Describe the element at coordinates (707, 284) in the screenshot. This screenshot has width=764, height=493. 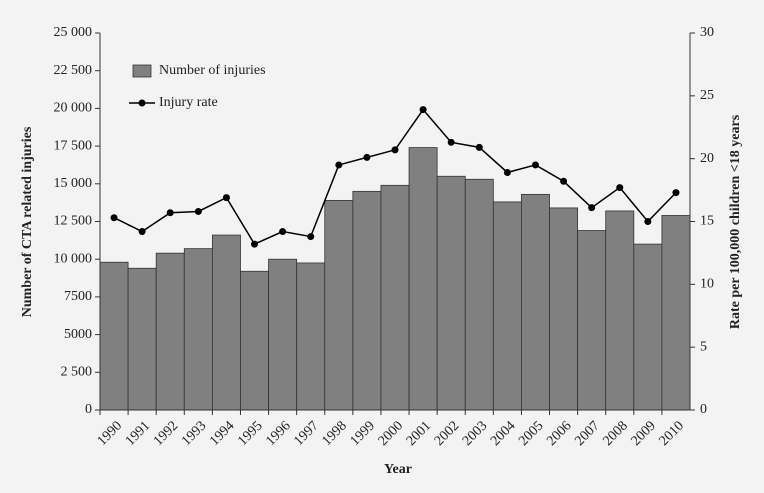
I see `y2-tick-label: 10` at that location.